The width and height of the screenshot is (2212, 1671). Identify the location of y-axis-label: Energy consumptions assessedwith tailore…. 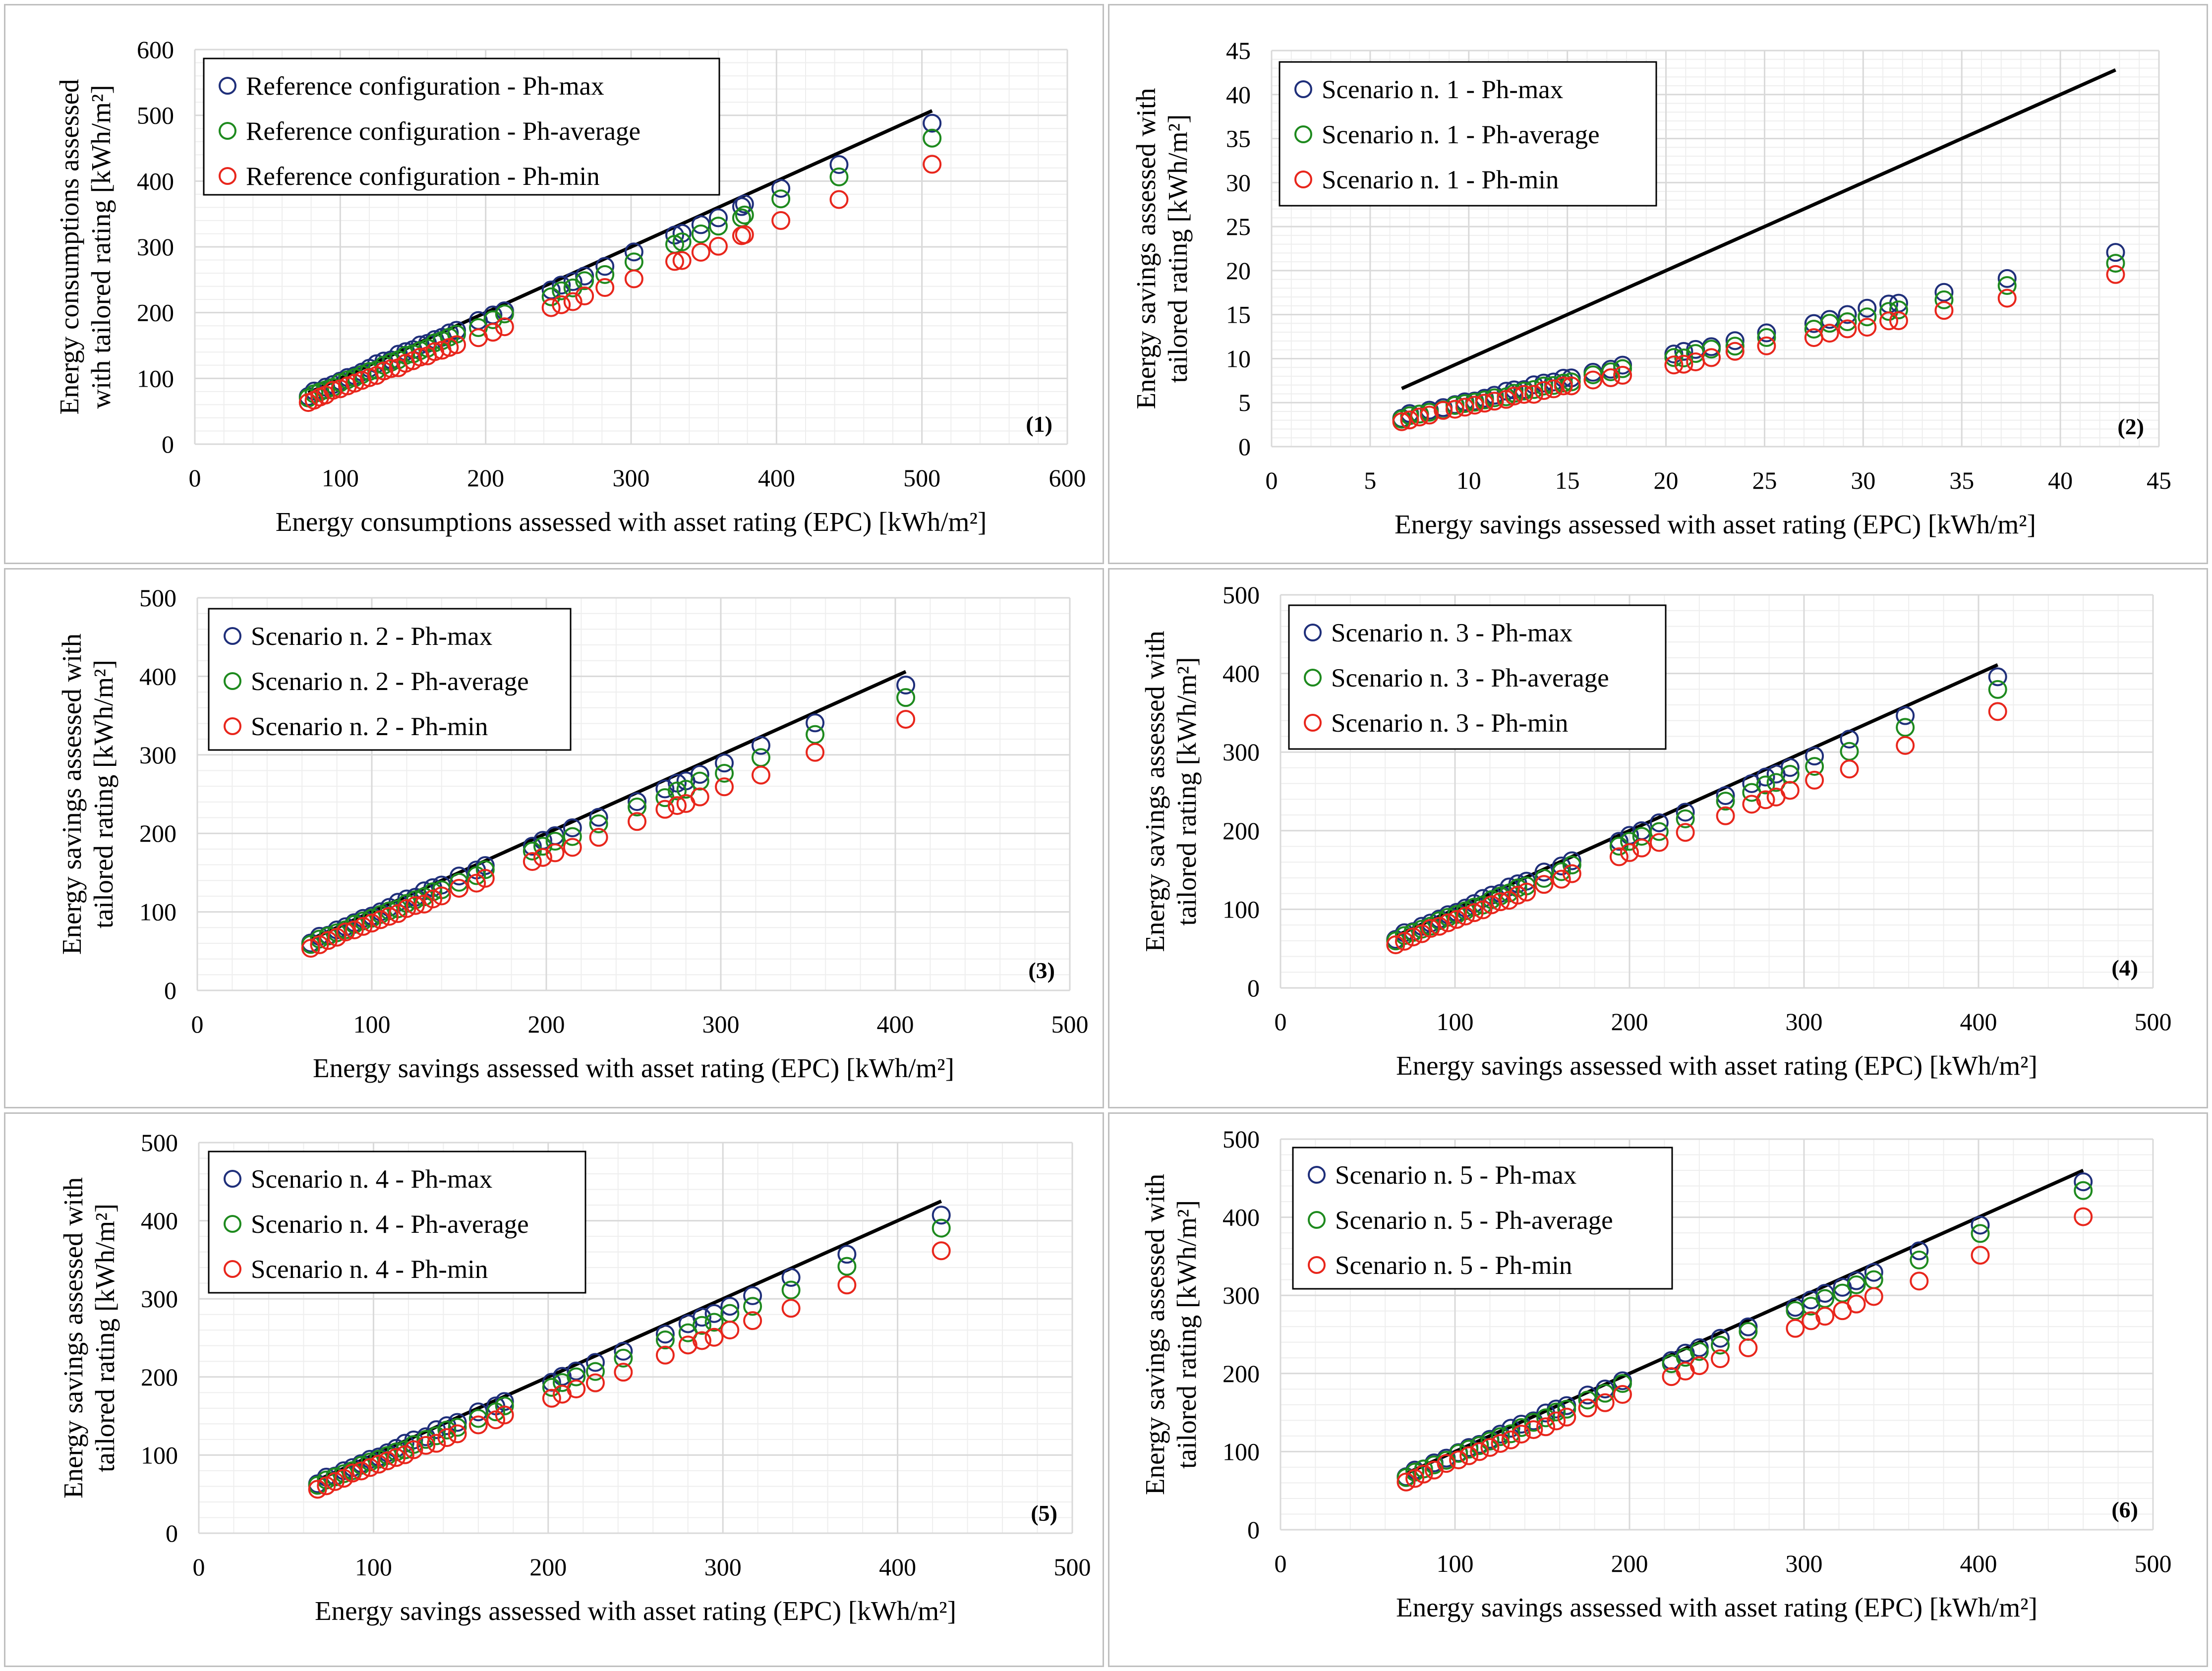
(85, 247).